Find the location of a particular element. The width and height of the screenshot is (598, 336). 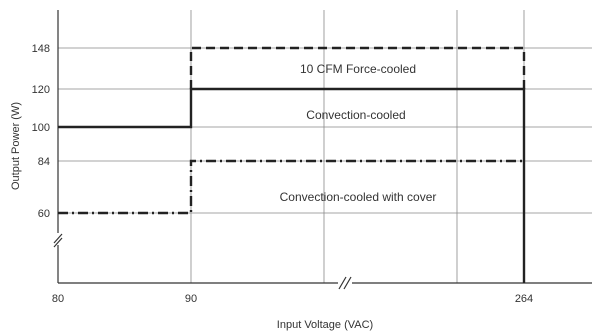

x-axis-title: Input Voltage (VAC) is located at coordinates (325, 325).